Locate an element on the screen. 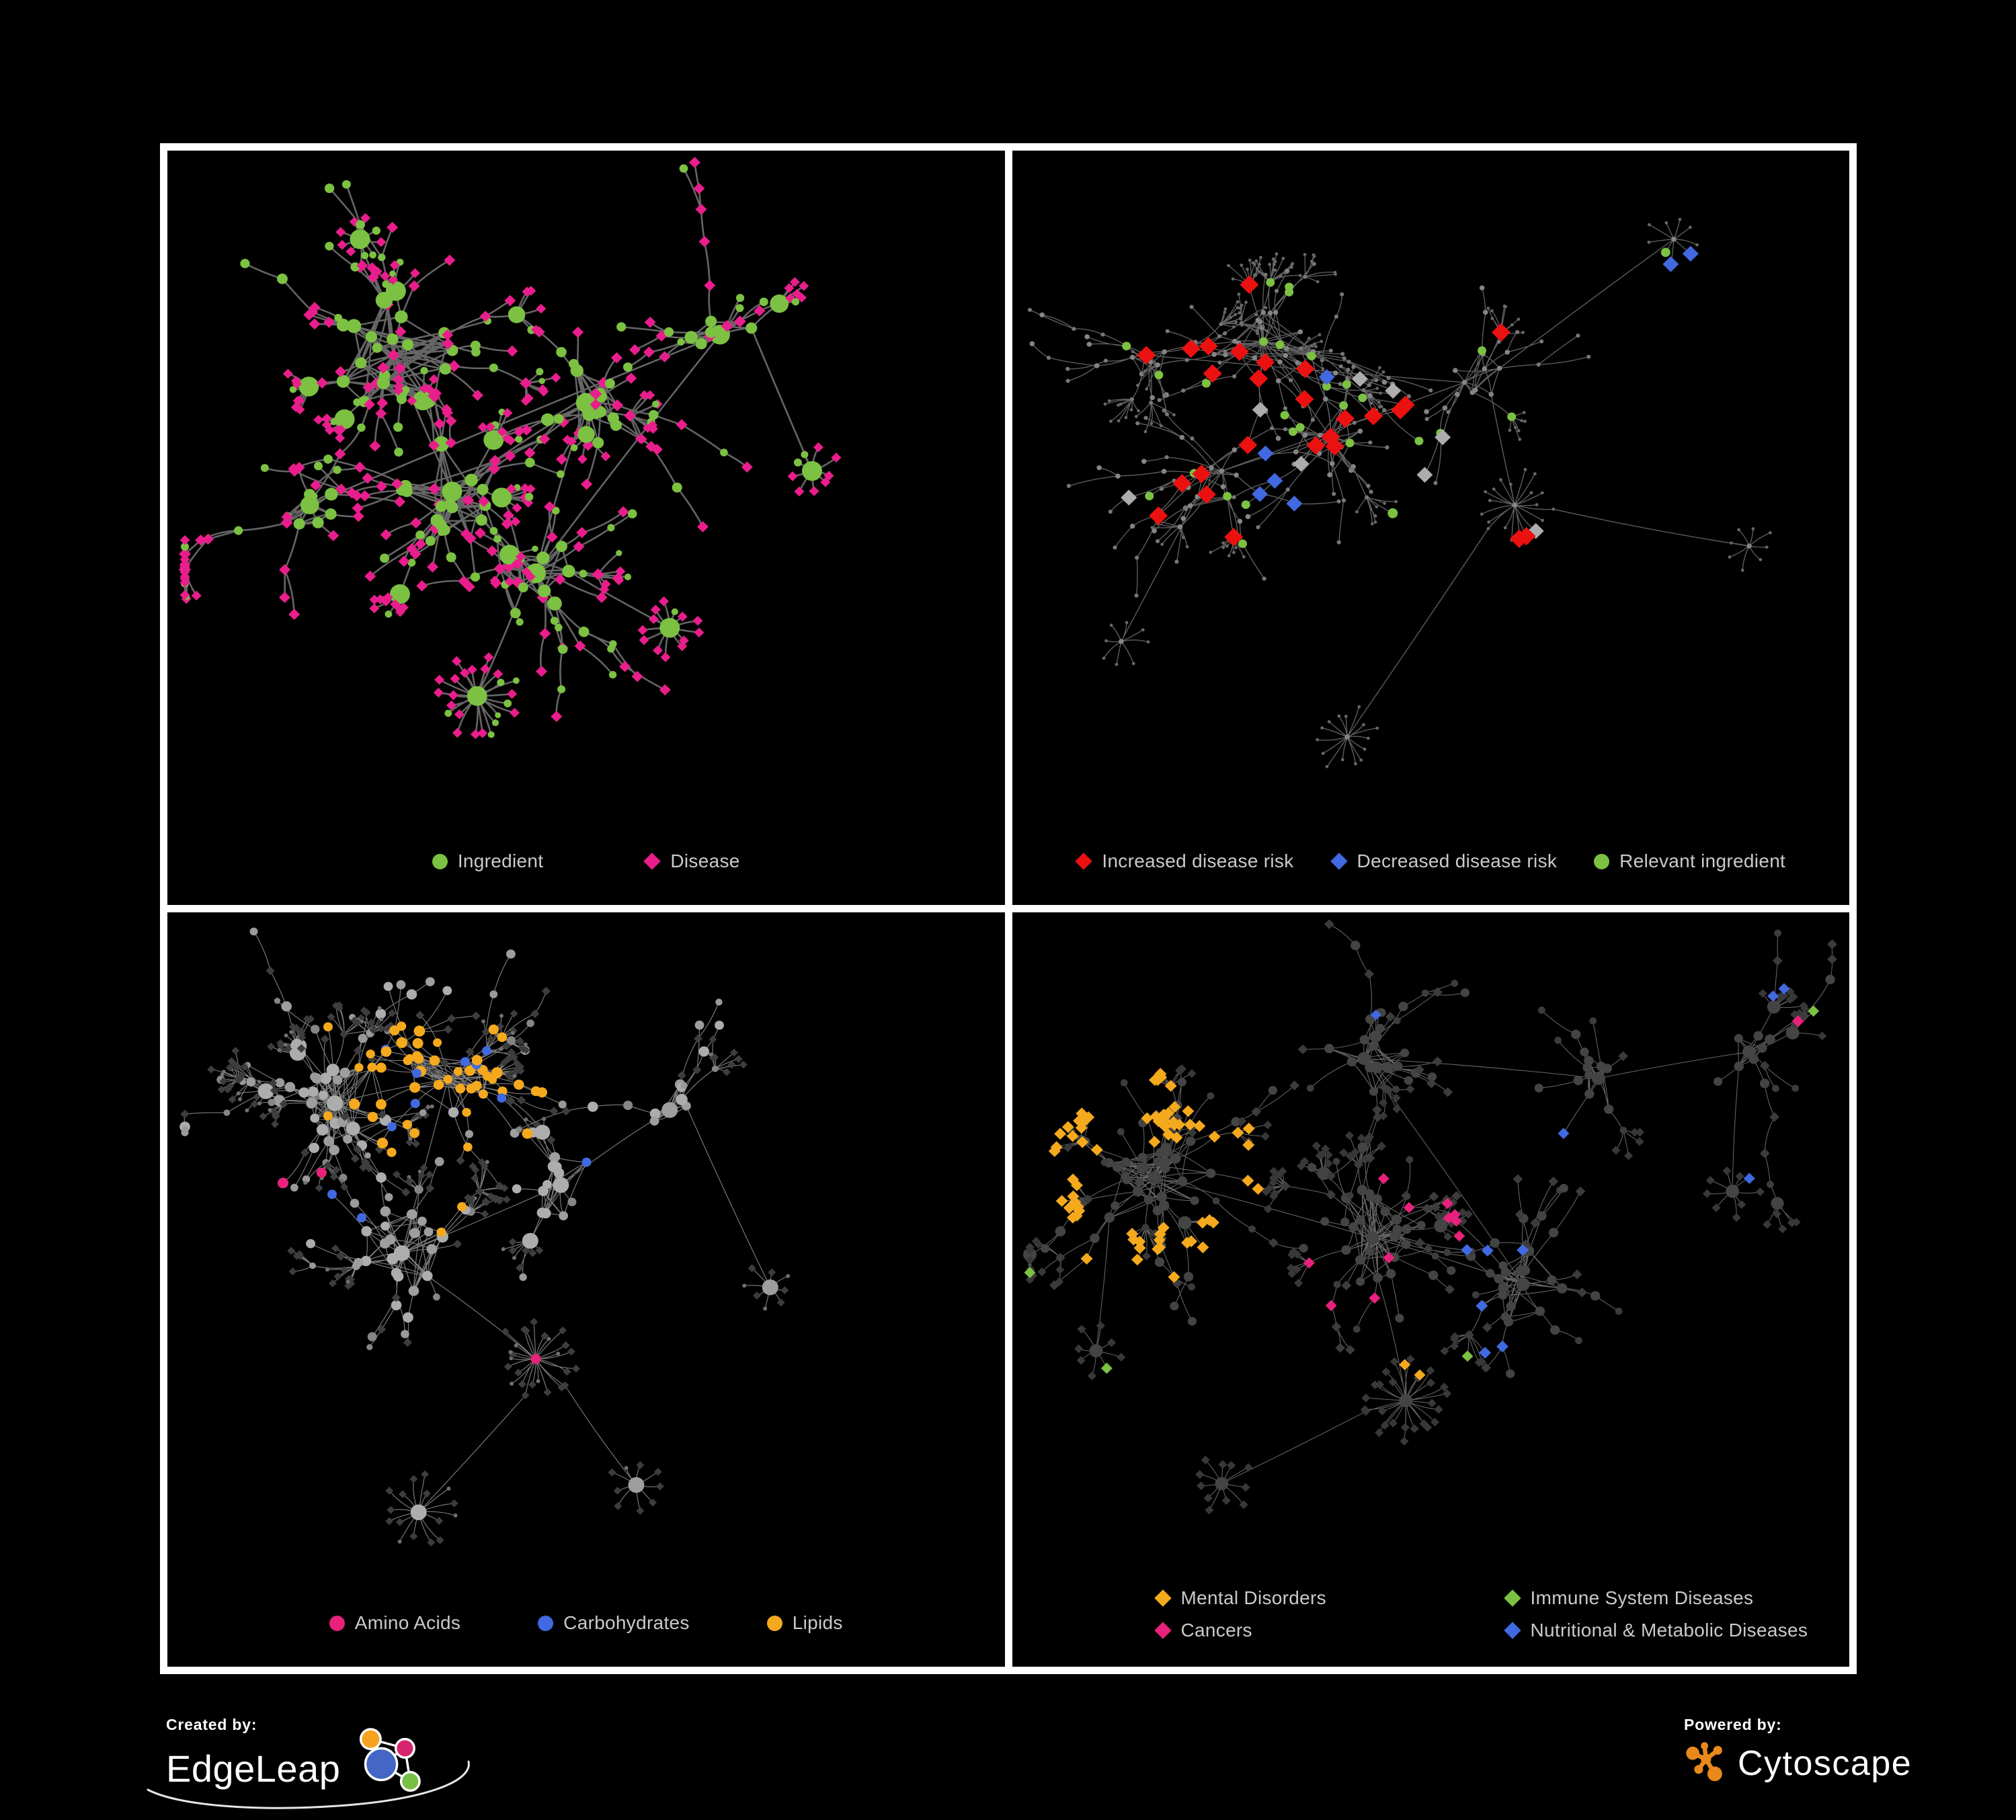 The width and height of the screenshot is (2016, 1820). legend-item: Cancers is located at coordinates (1329, 1630).